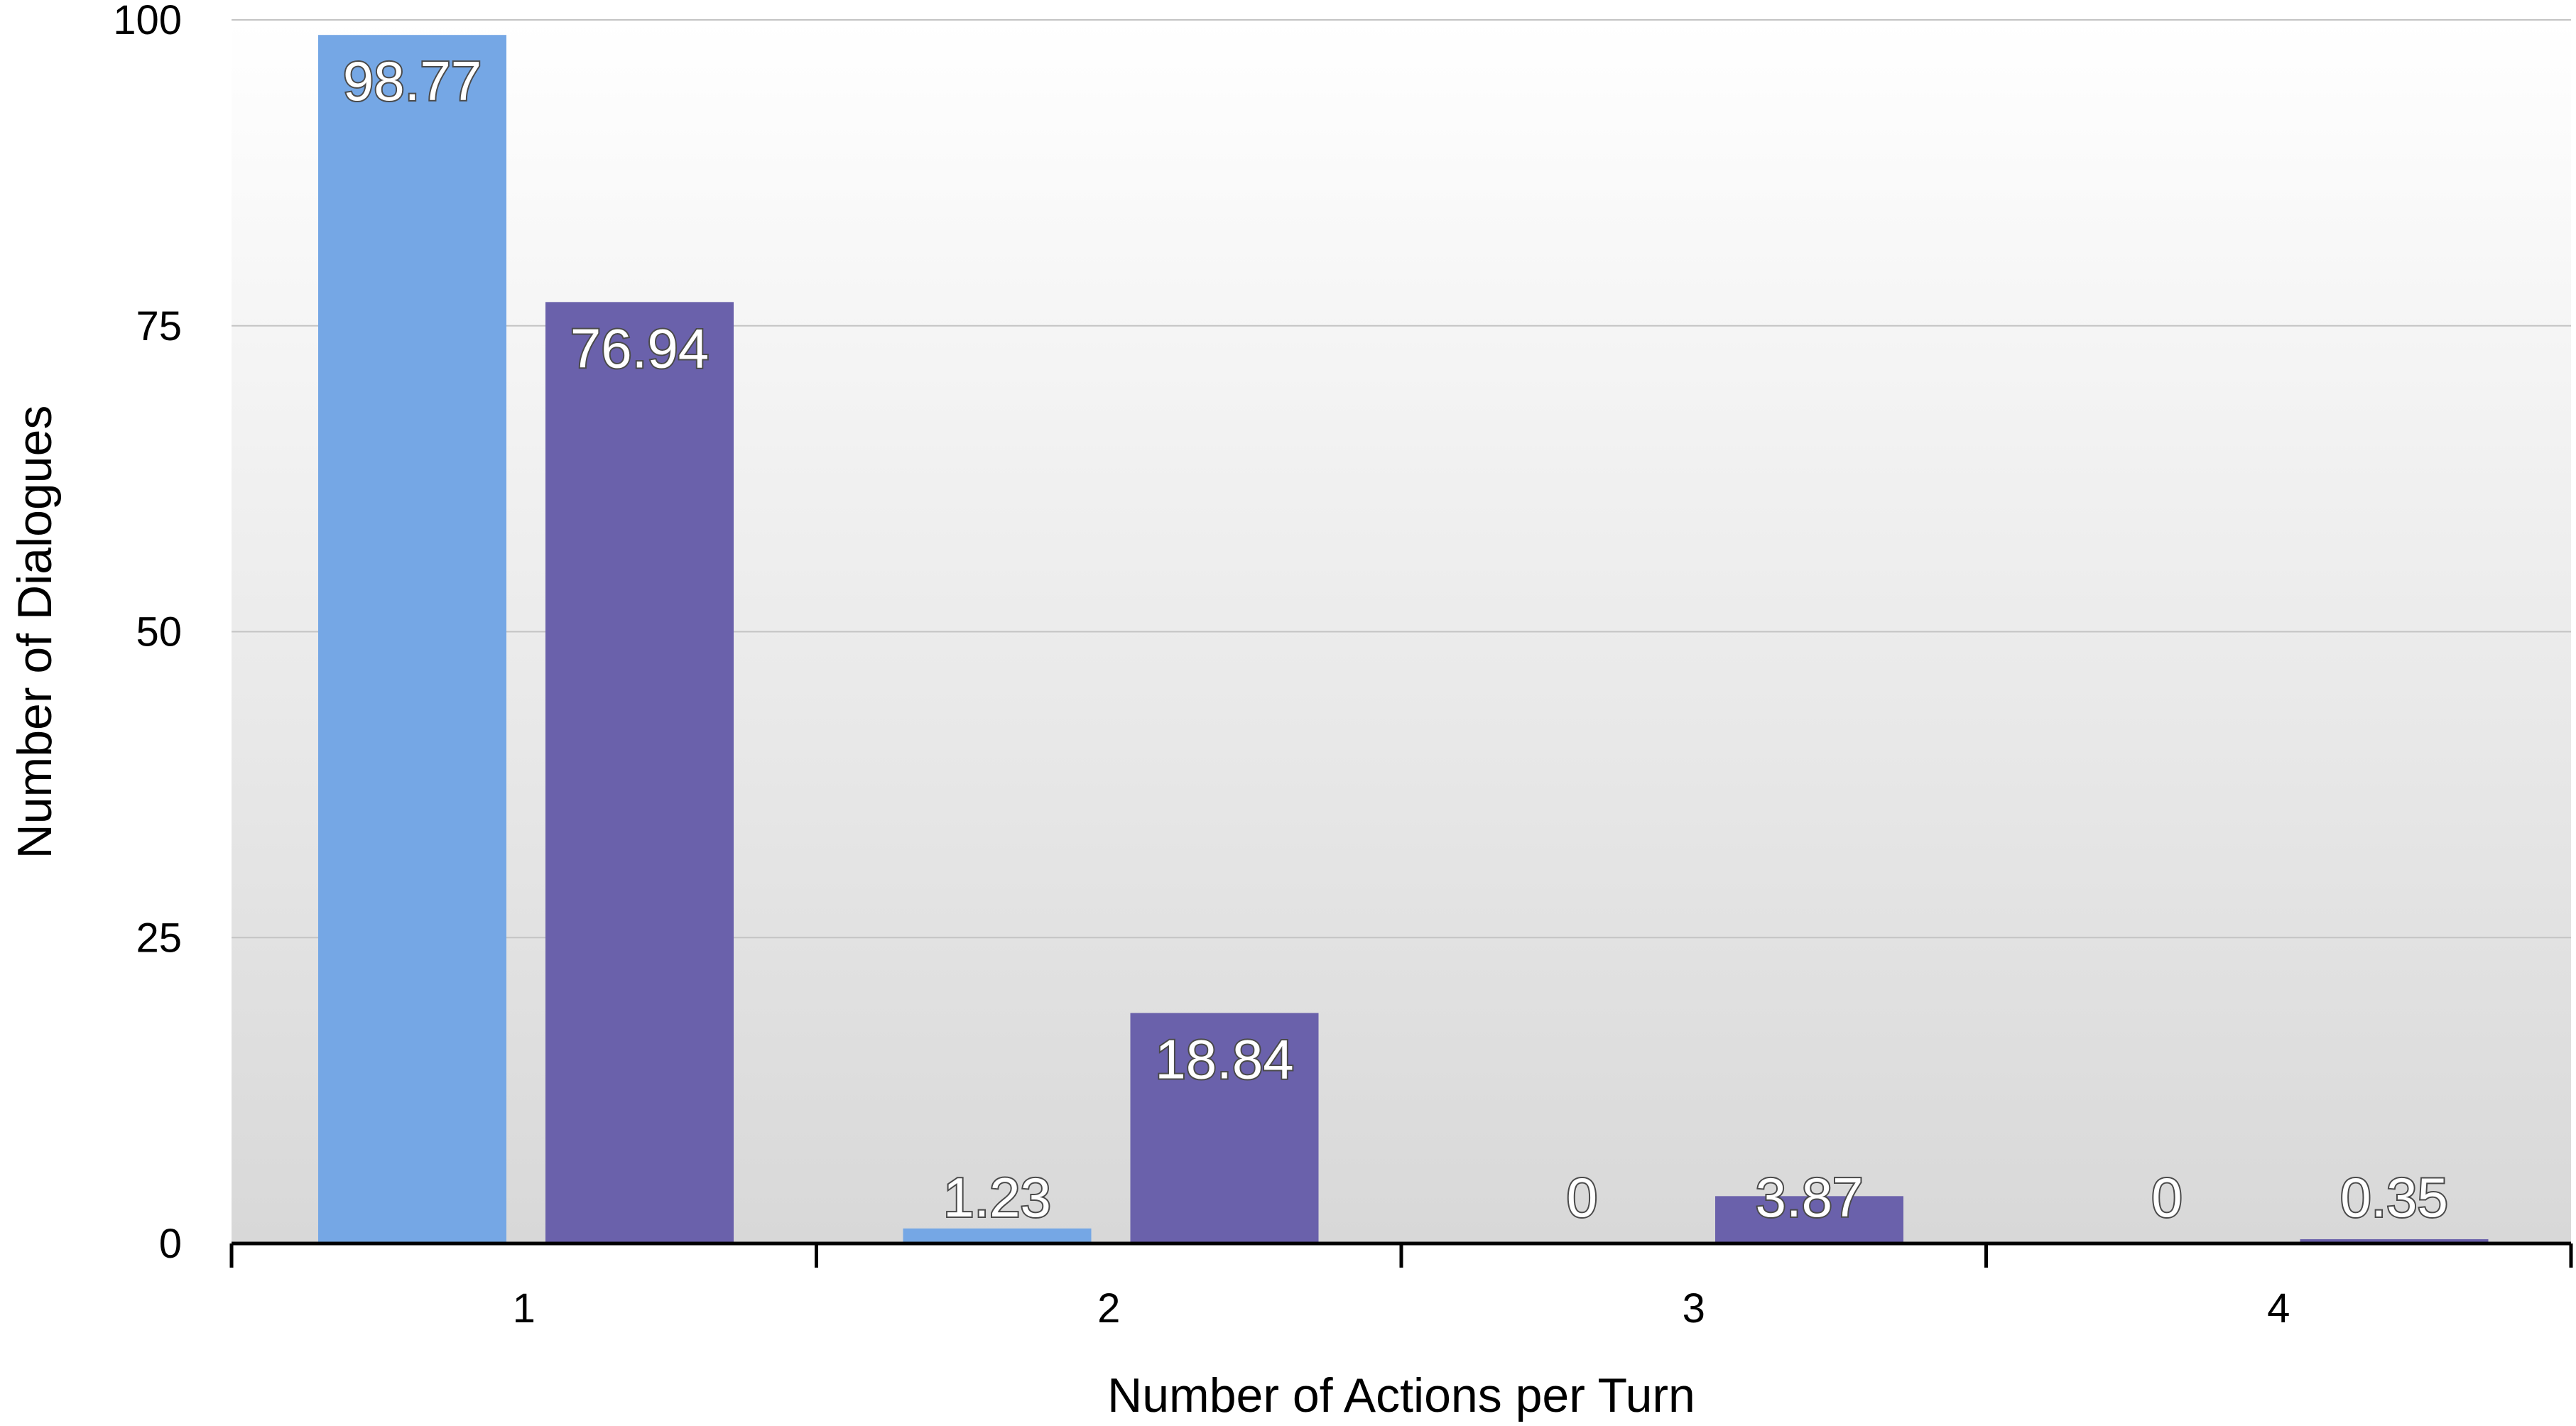 This screenshot has width=2576, height=1426. Describe the element at coordinates (1109, 1309) in the screenshot. I see `x-tick-label-2: 2` at that location.